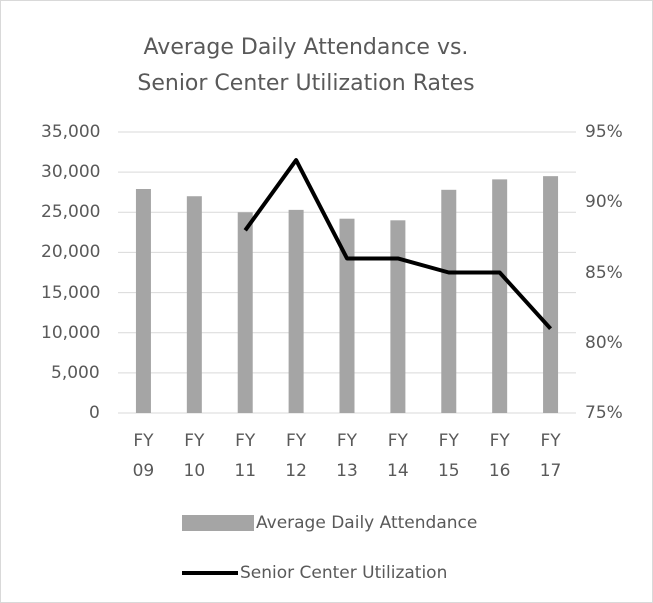 This screenshot has height=603, width=653. I want to click on x-tick-label: FY 12, so click(296, 456).